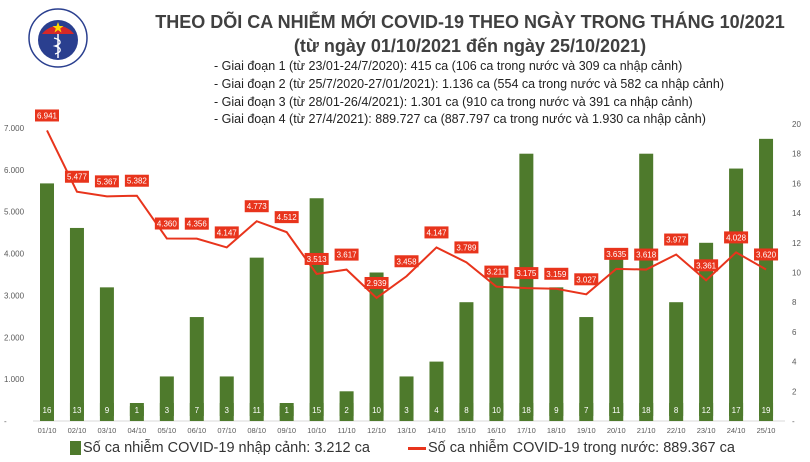 This screenshot has width=810, height=462. I want to click on left-axis-tick: 2.000, so click(14, 337).